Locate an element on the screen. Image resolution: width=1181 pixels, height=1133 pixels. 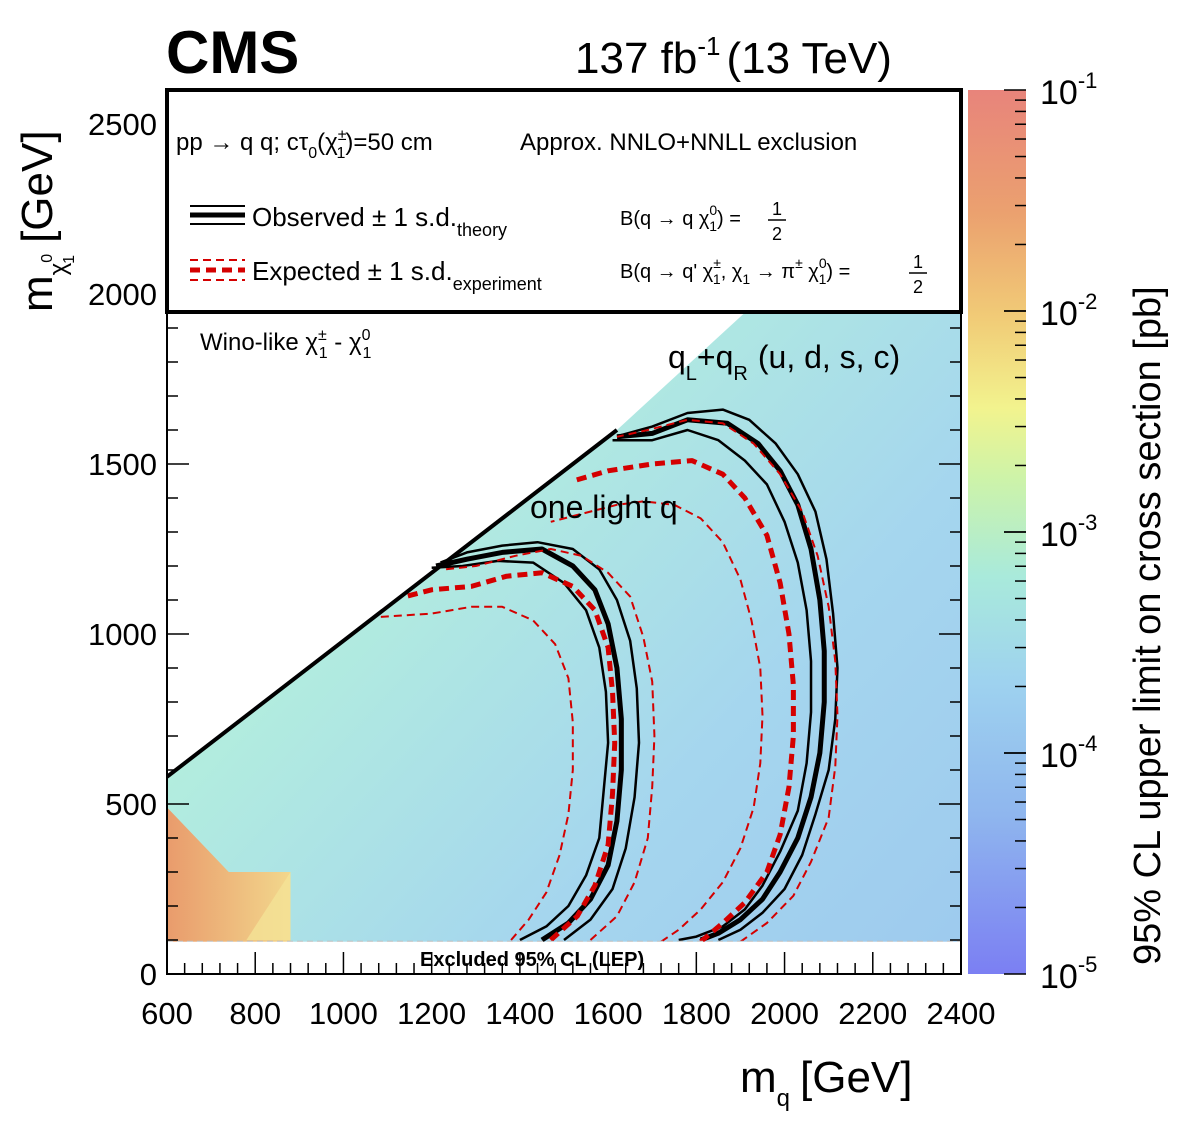
x-tick-label: 1200 is located at coordinates (431, 1013).